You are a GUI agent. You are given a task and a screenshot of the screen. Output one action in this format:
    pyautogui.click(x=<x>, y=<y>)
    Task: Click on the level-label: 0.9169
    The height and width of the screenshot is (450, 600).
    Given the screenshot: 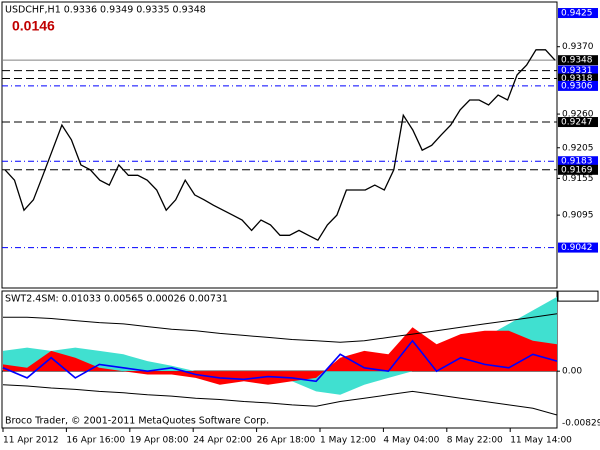 What is the action you would take?
    pyautogui.click(x=577, y=170)
    